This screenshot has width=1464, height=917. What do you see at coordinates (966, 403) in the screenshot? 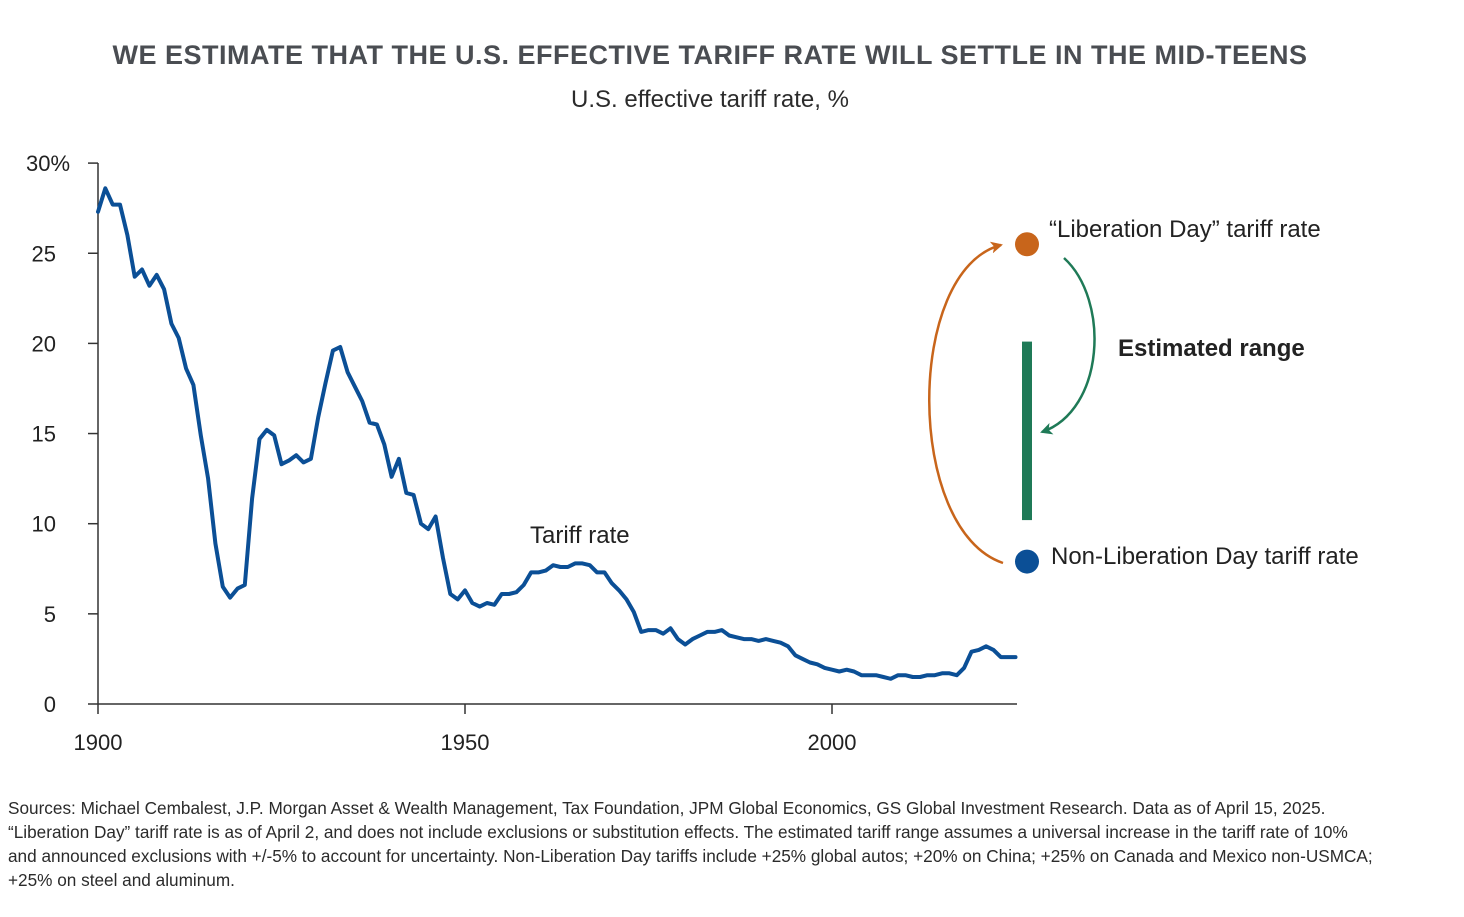
I see `liberation-arrow` at bounding box center [966, 403].